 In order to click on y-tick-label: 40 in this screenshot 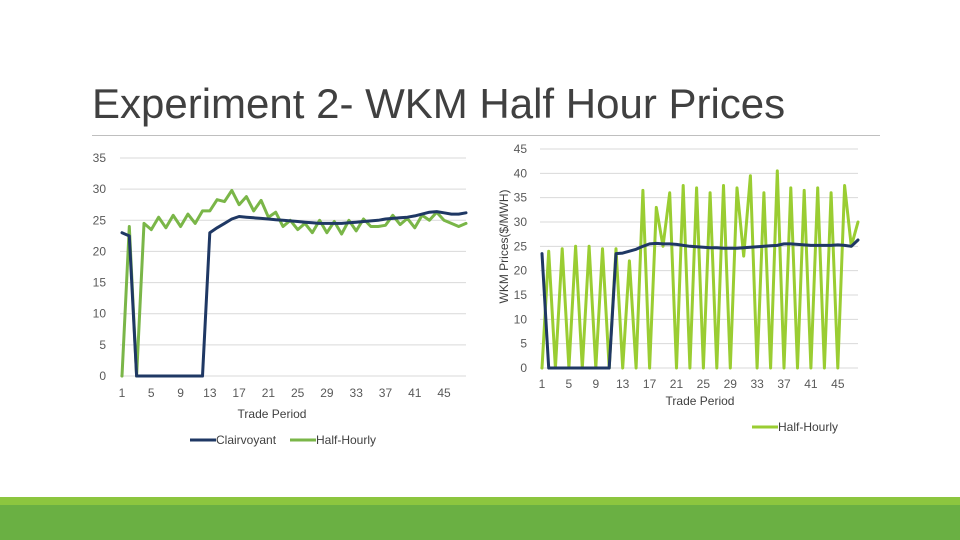, I will do `click(521, 173)`.